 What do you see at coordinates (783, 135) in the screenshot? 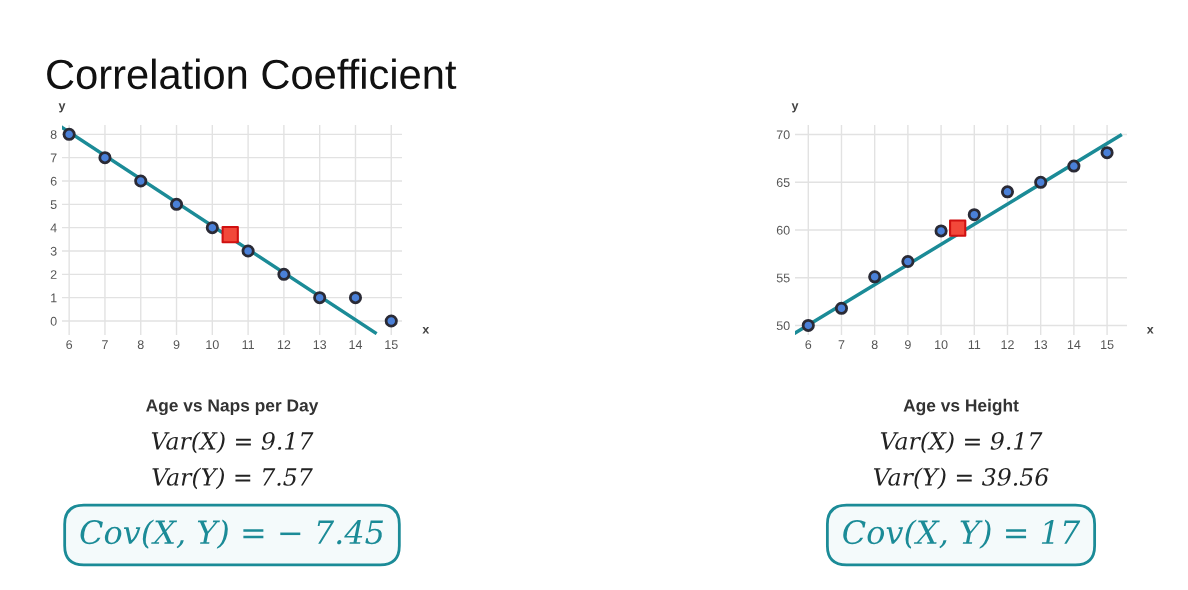
I see `y-tick-label: 70` at bounding box center [783, 135].